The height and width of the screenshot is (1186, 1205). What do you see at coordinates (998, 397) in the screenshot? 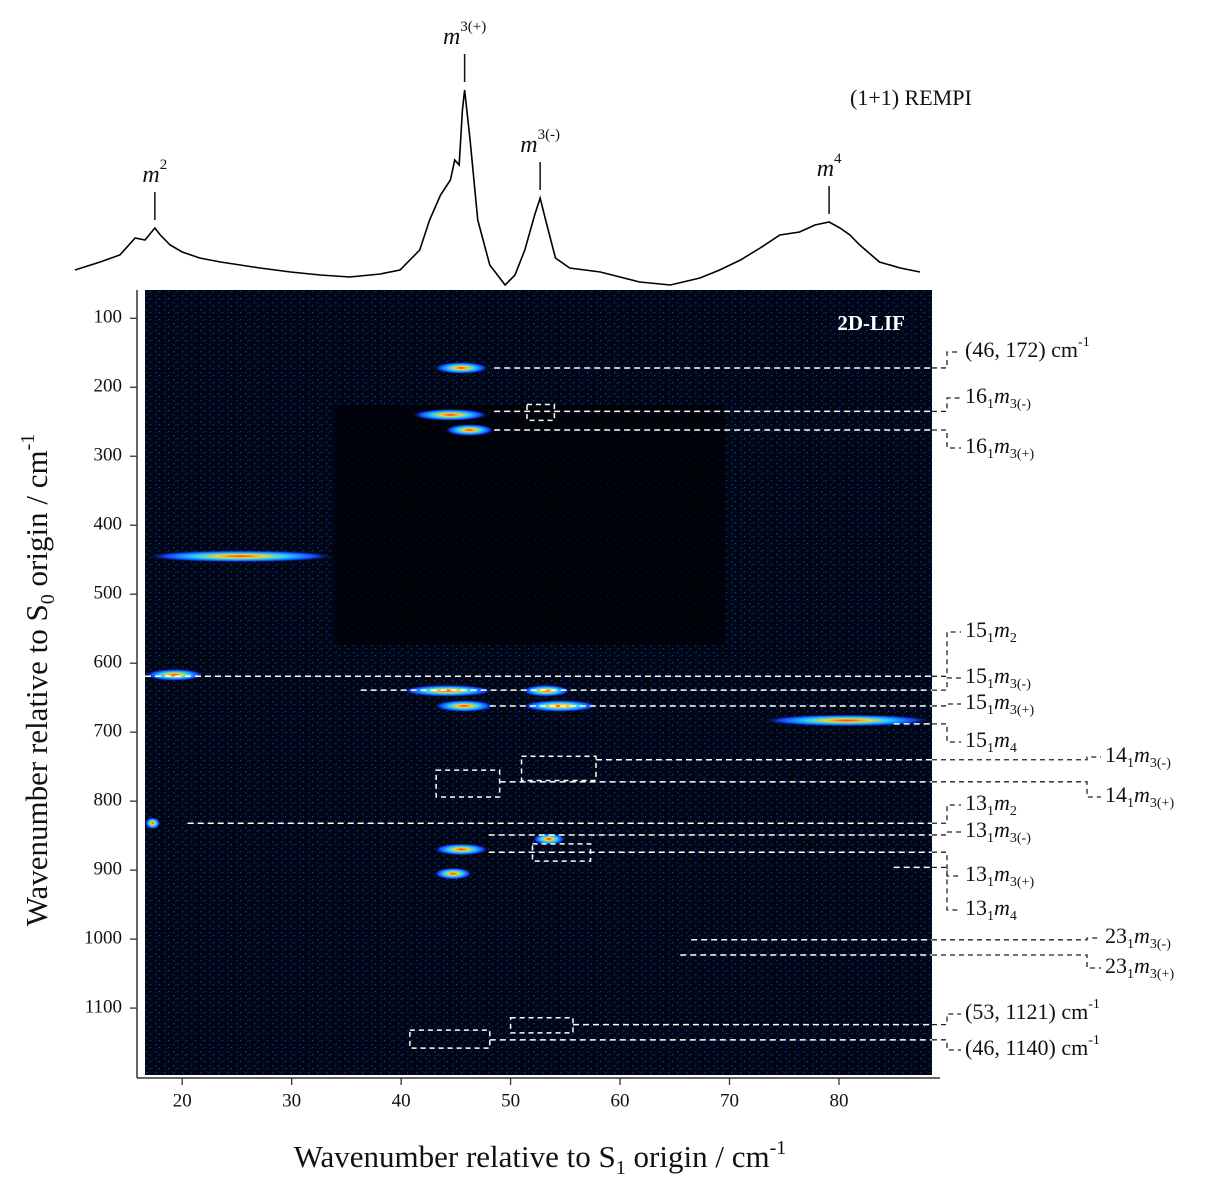
I see `annotation-label: 161m3(-)` at bounding box center [998, 397].